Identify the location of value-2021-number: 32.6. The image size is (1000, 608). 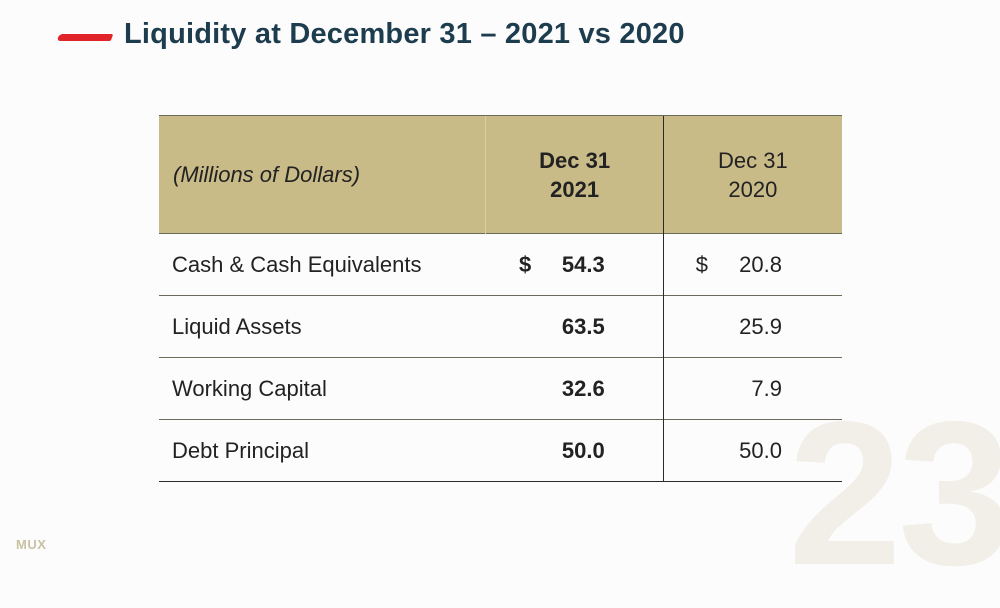
(583, 388).